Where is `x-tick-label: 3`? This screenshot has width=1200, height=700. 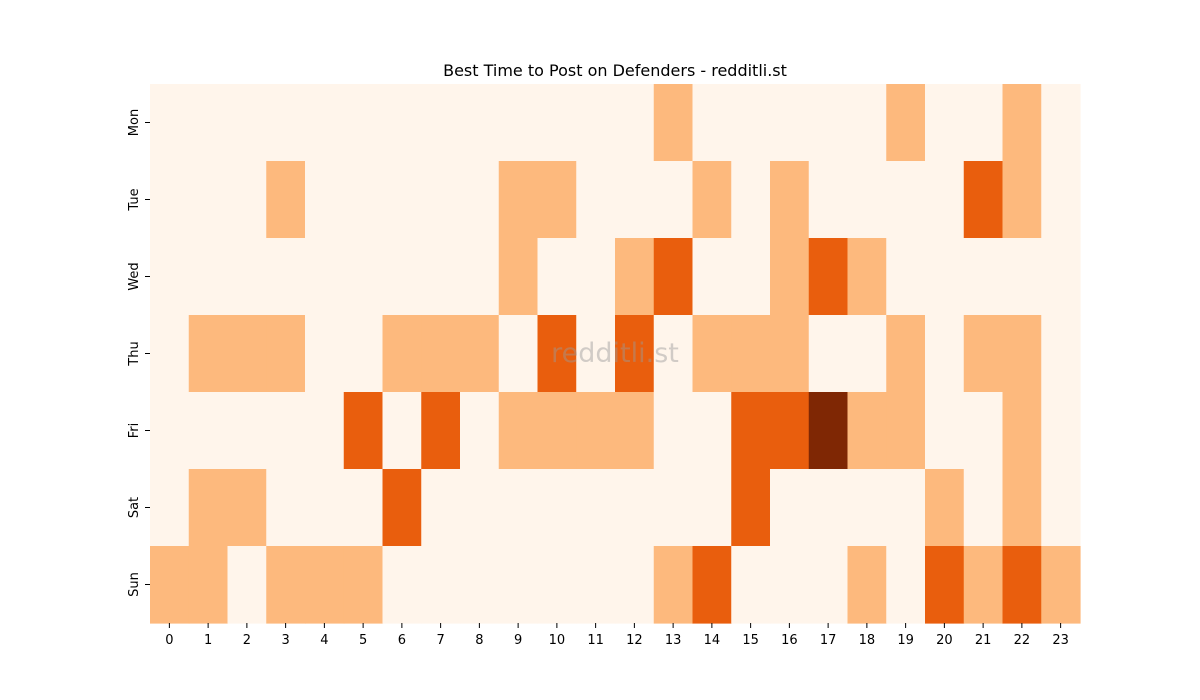 x-tick-label: 3 is located at coordinates (285, 640).